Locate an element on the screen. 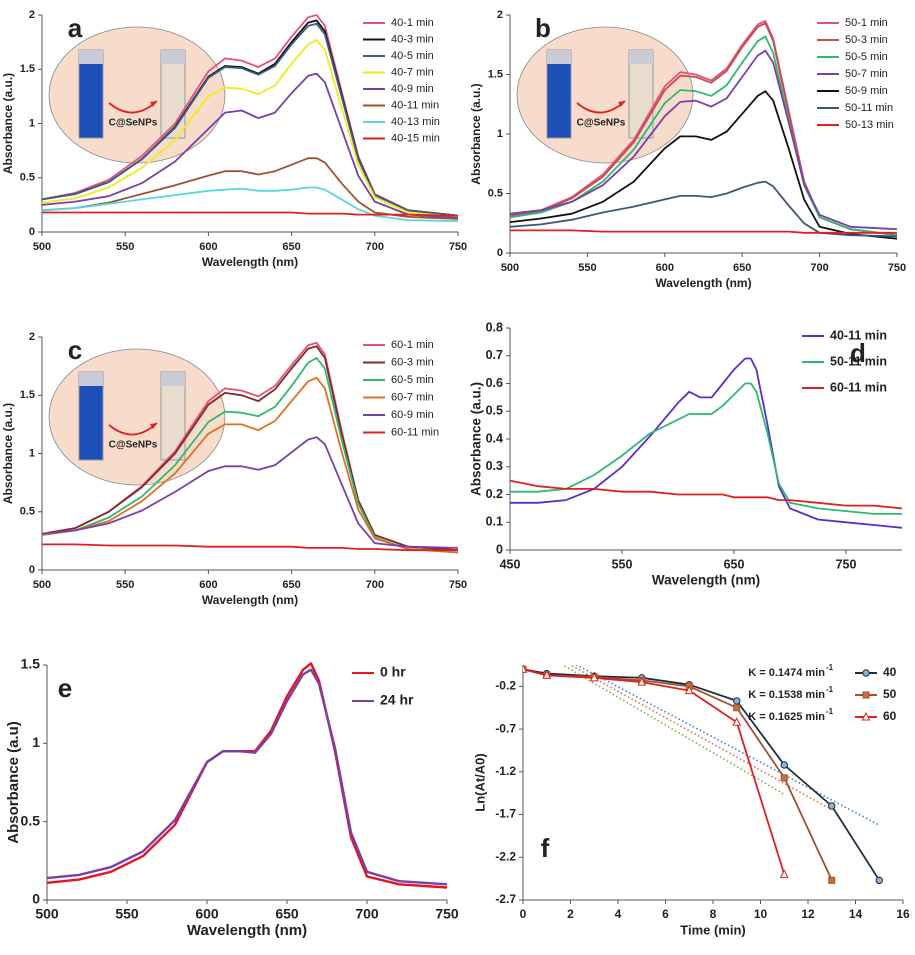  legend-label: 50-3 min is located at coordinates (866, 40).